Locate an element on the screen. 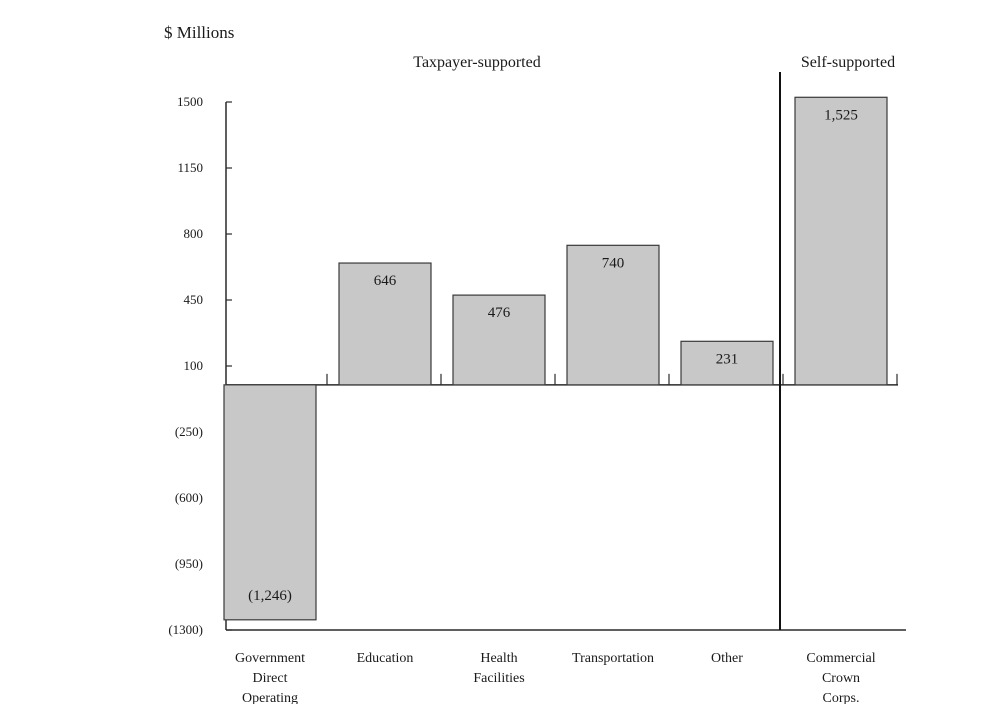 This screenshot has height=704, width=992. y-tick-label: (600) is located at coordinates (189, 497).